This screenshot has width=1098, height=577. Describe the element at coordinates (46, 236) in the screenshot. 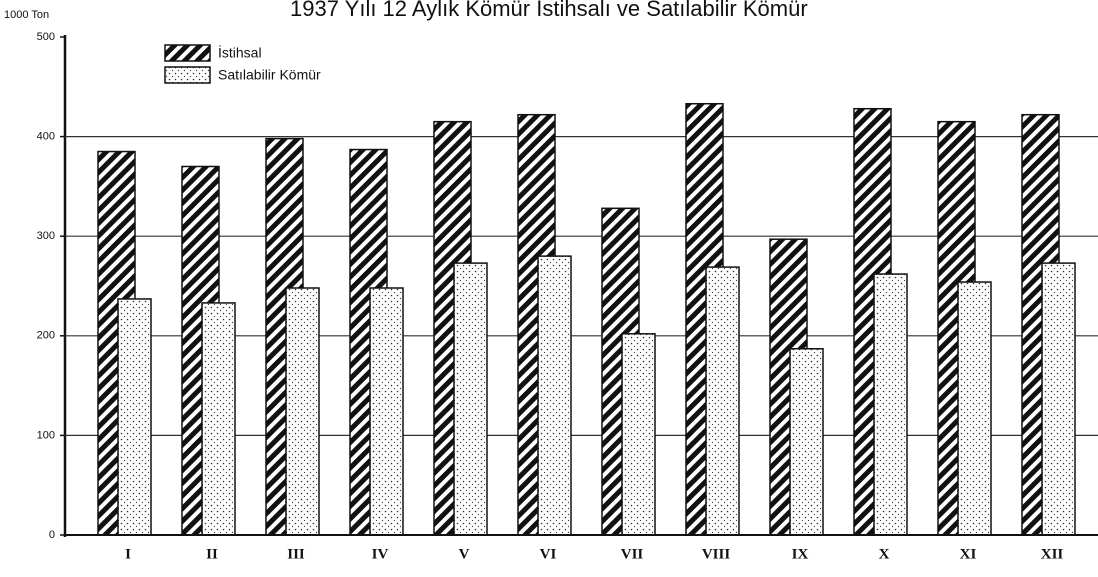

I see `y-tick-label: 300` at that location.